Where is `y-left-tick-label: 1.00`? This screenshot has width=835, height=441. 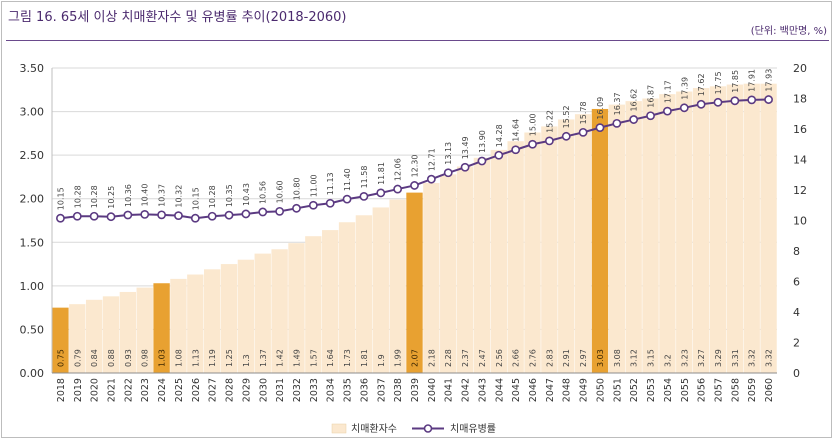
y-left-tick-label: 1.00 is located at coordinates (32, 286).